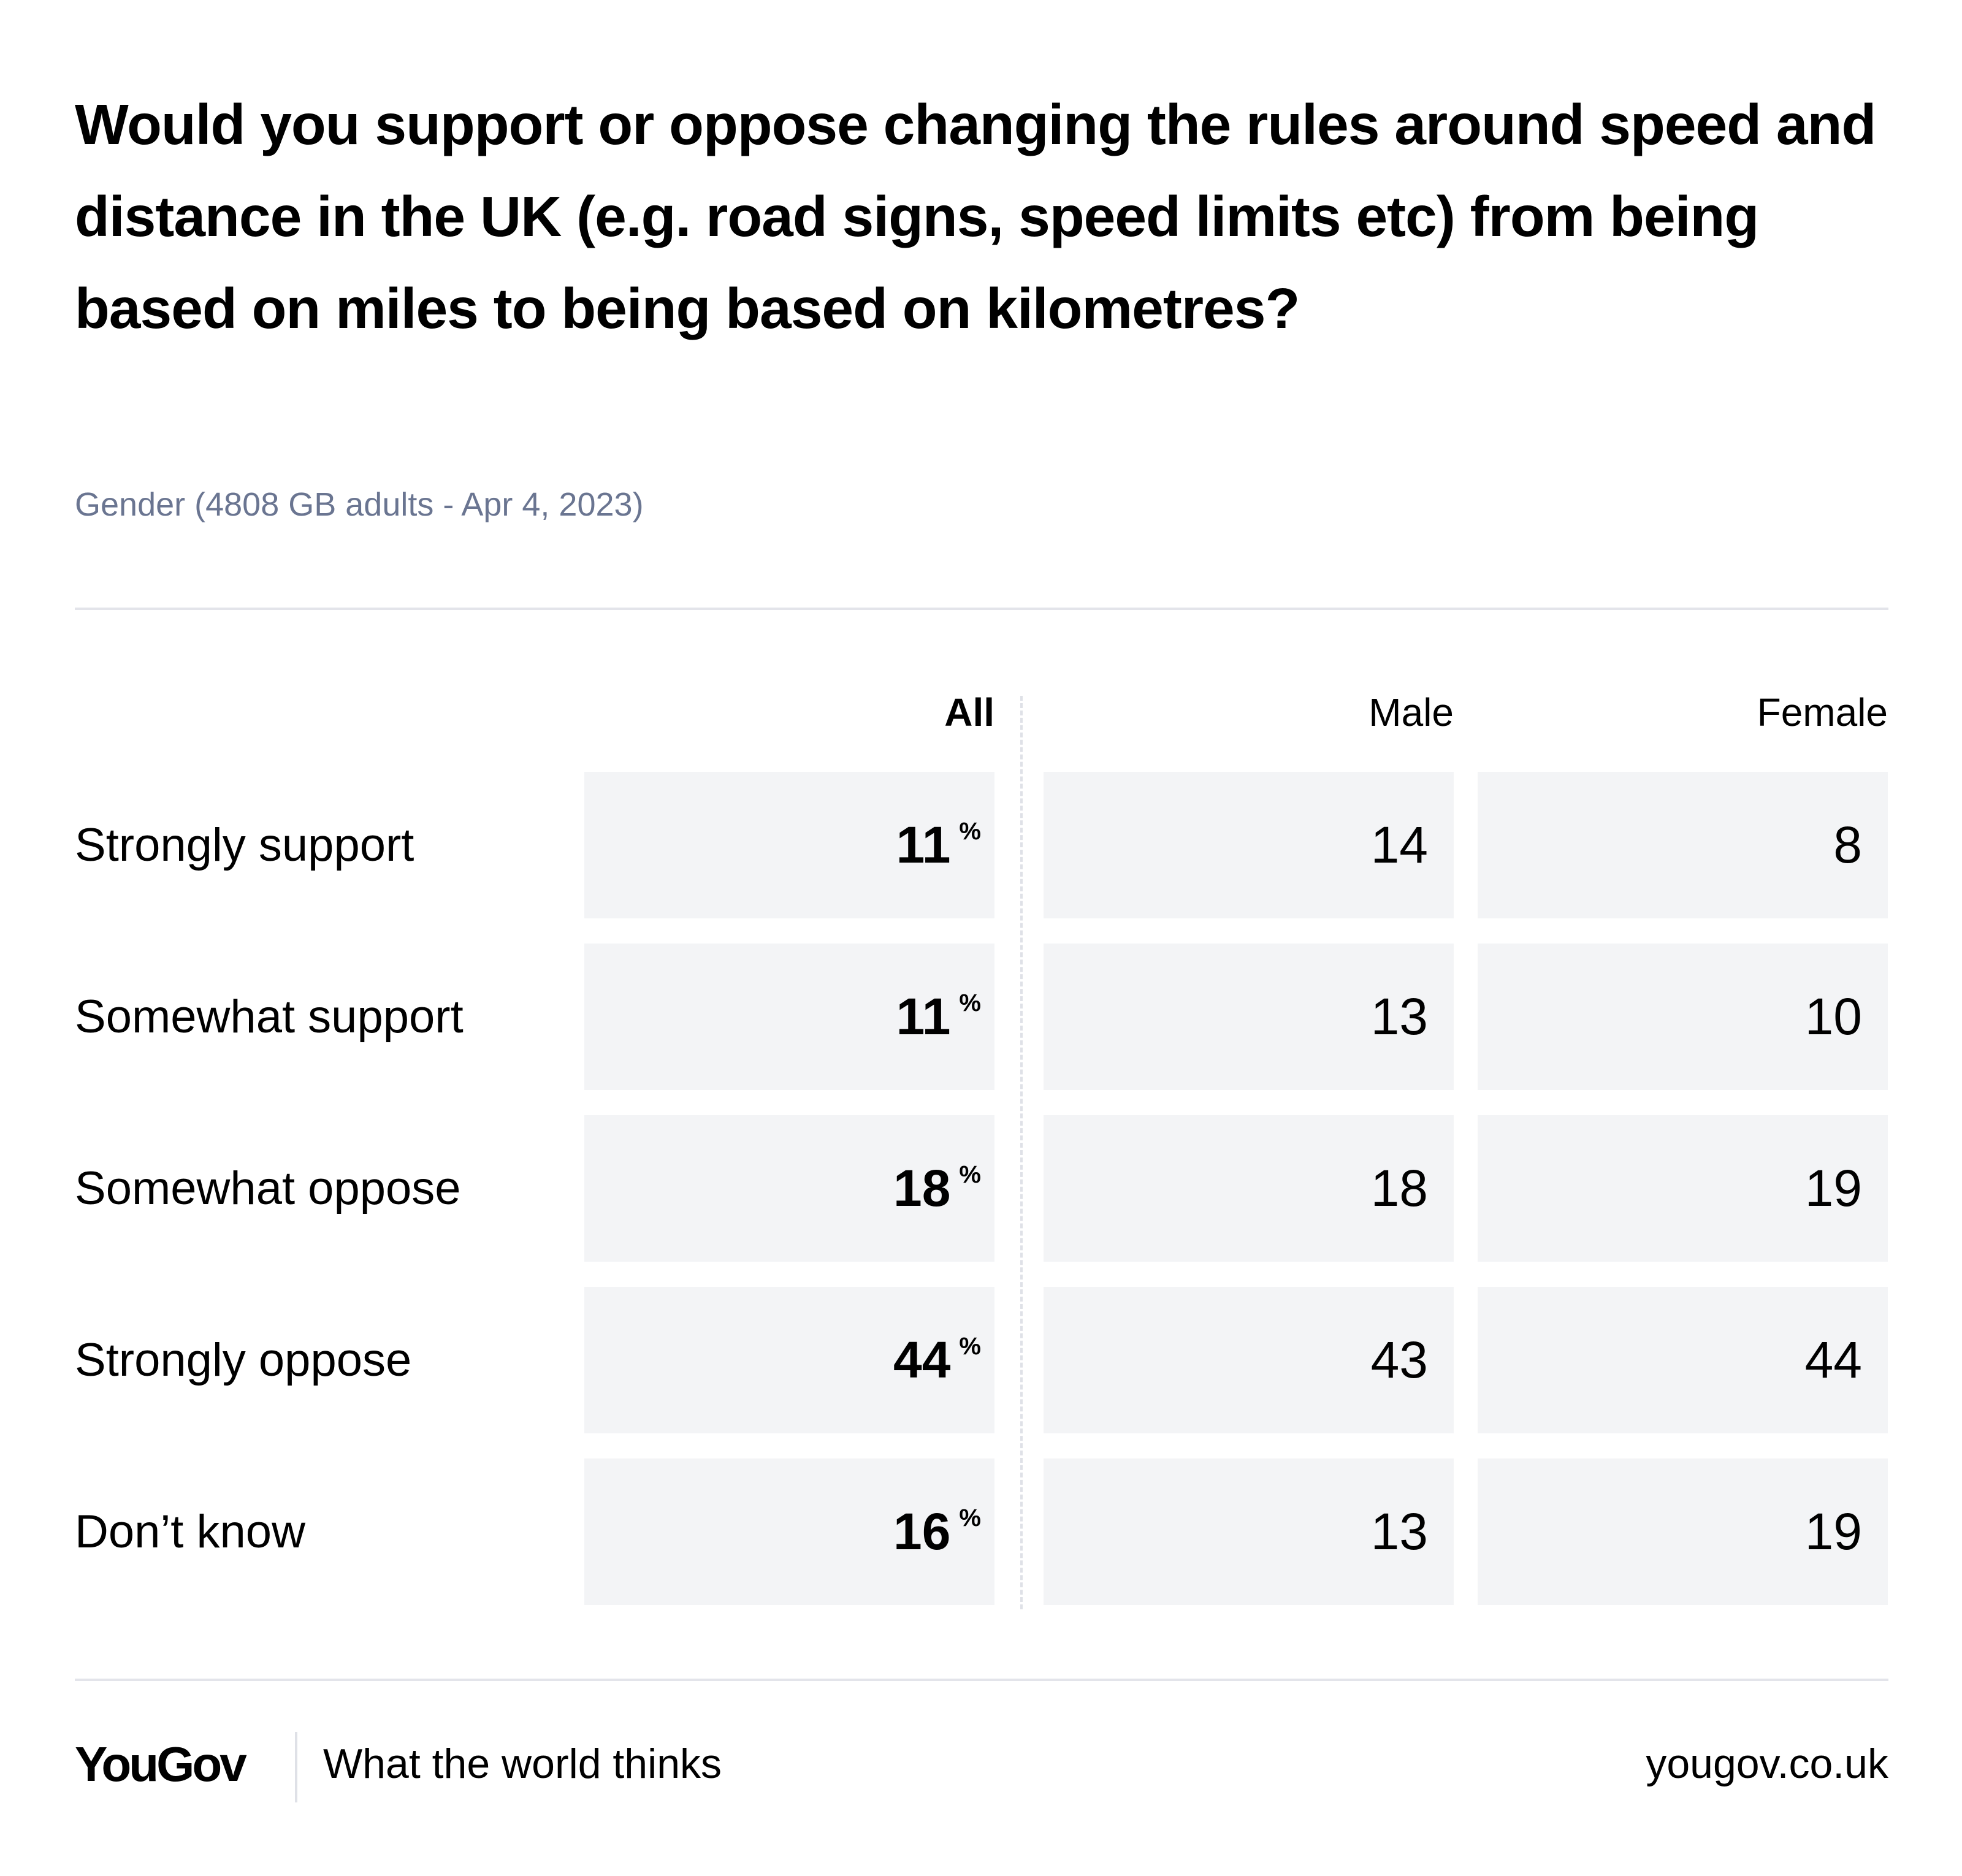 Image resolution: width=1962 pixels, height=1876 pixels. What do you see at coordinates (161, 1764) in the screenshot?
I see `yougov-logo: YouGov` at bounding box center [161, 1764].